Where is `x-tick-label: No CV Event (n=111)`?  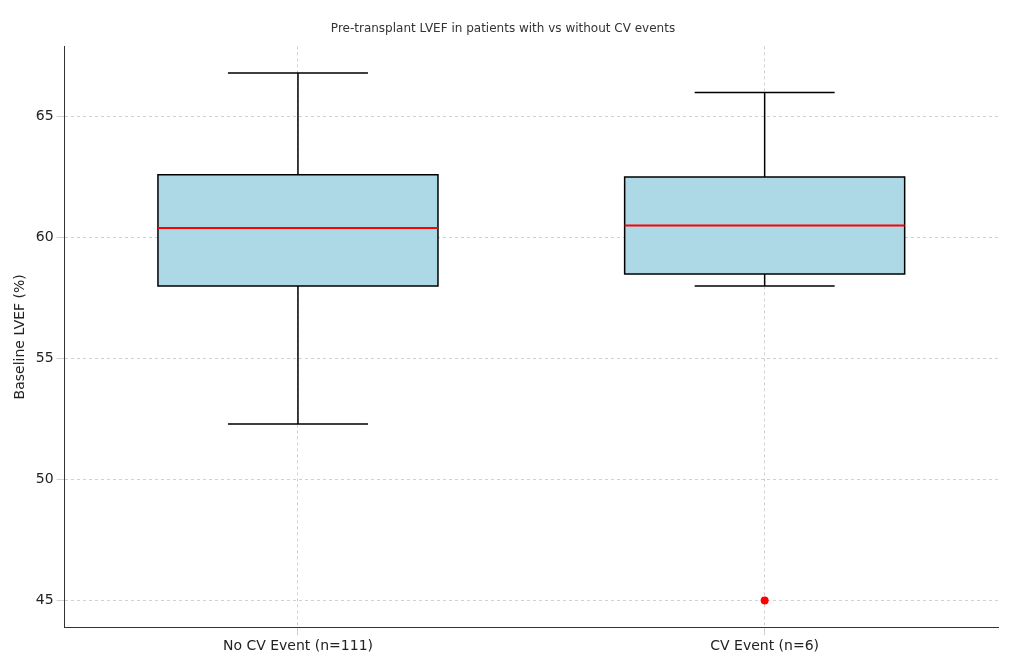
x-tick-label: No CV Event (n=111) is located at coordinates (298, 645).